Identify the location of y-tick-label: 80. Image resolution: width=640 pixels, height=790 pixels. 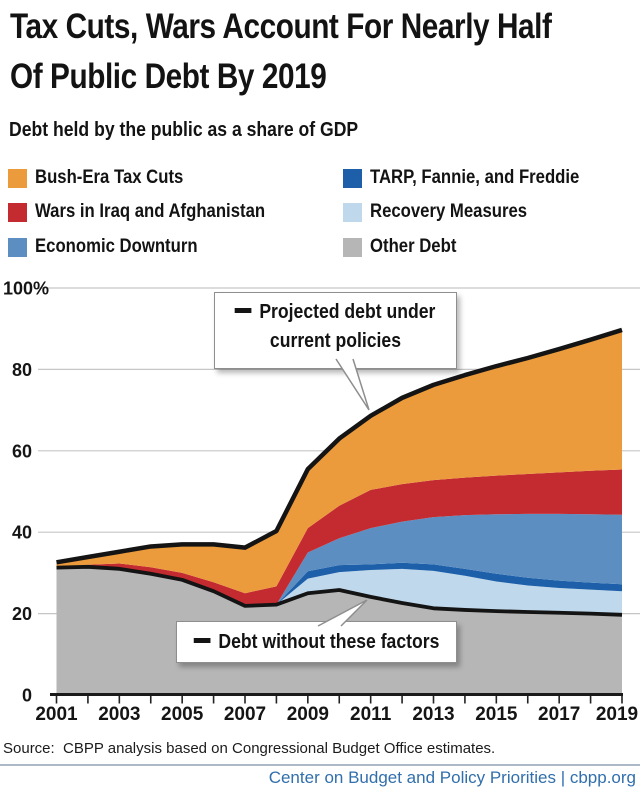
(22, 370).